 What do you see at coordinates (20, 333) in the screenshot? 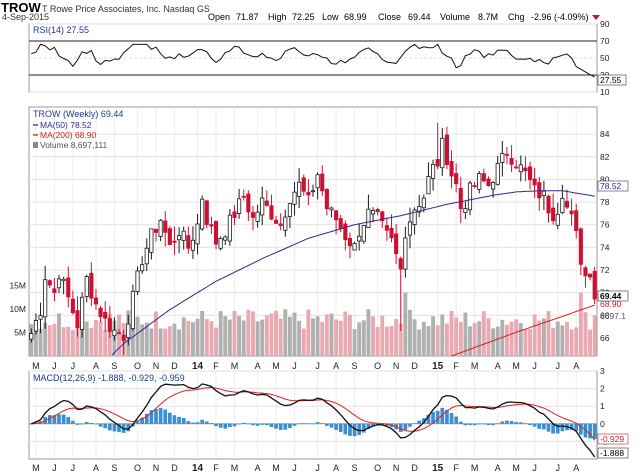
I see `volume-tick-label: 5M` at bounding box center [20, 333].